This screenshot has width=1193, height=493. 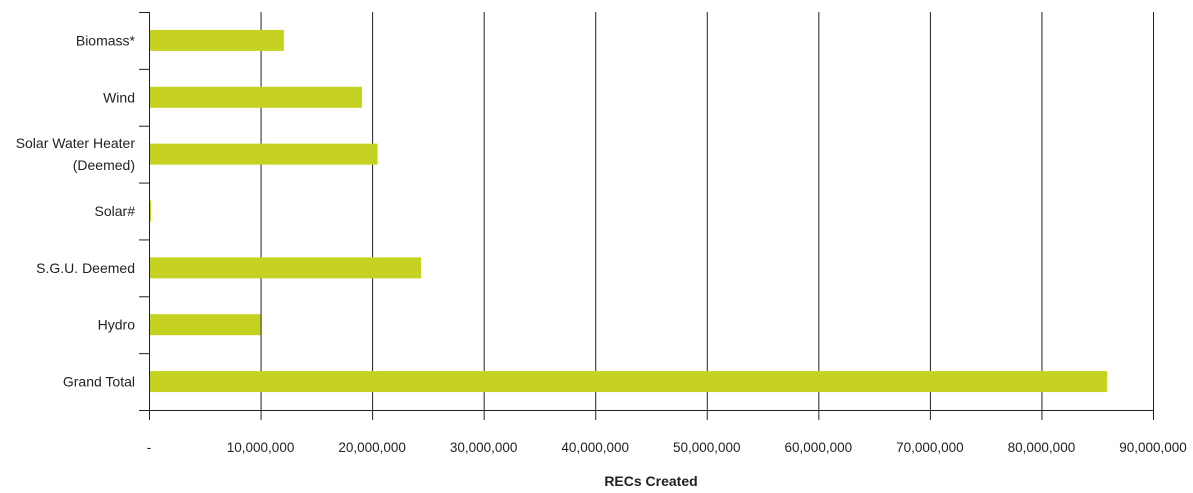 I want to click on category-label: Biomass*, so click(x=106, y=40).